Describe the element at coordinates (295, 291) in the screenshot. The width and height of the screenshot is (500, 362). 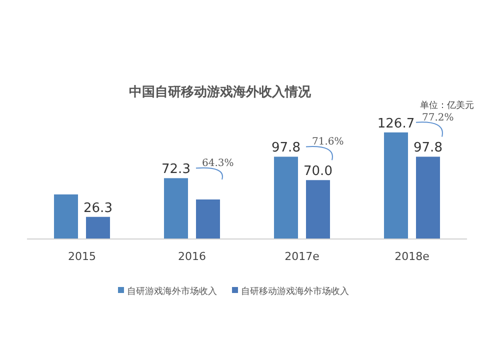
I see `legend-label: 自研移动游戏海外市场收入` at that location.